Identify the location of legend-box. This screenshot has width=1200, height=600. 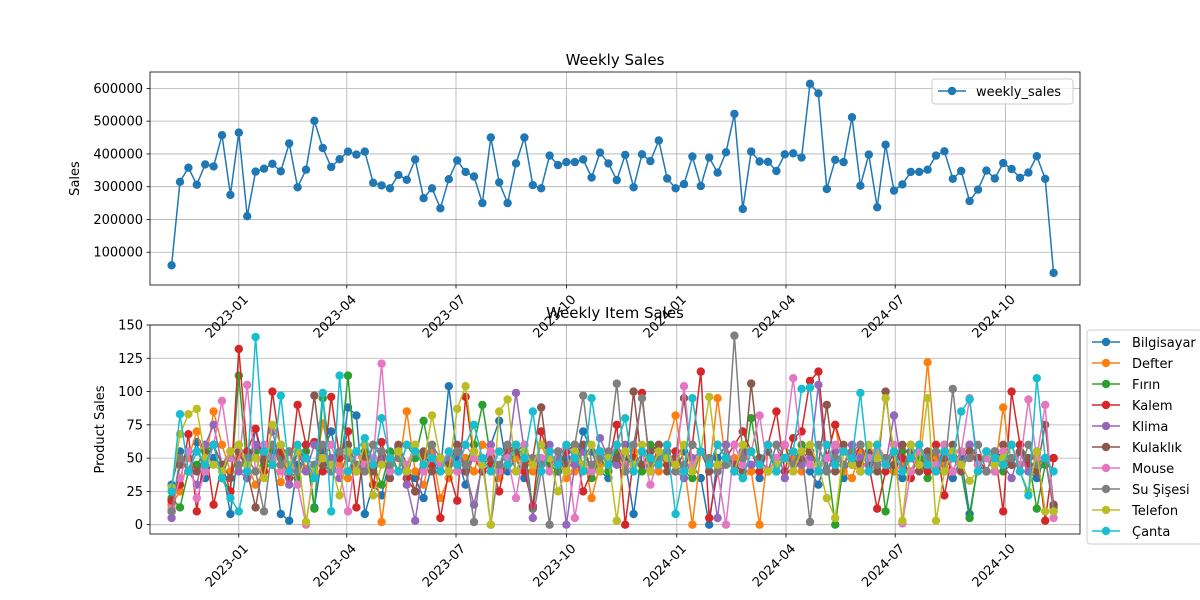
(1002, 91).